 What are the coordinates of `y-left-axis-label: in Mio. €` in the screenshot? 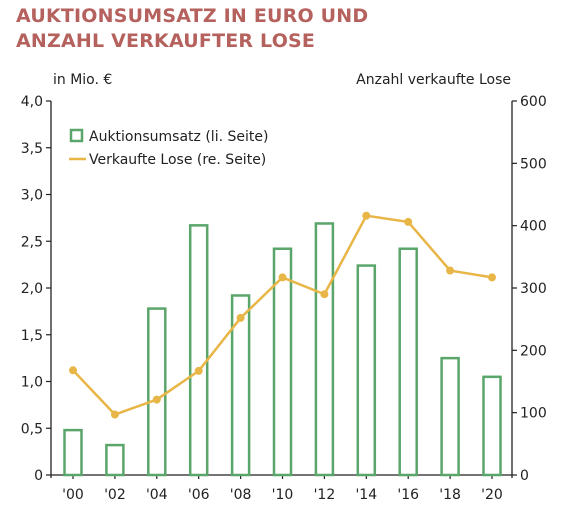 It's located at (82, 80).